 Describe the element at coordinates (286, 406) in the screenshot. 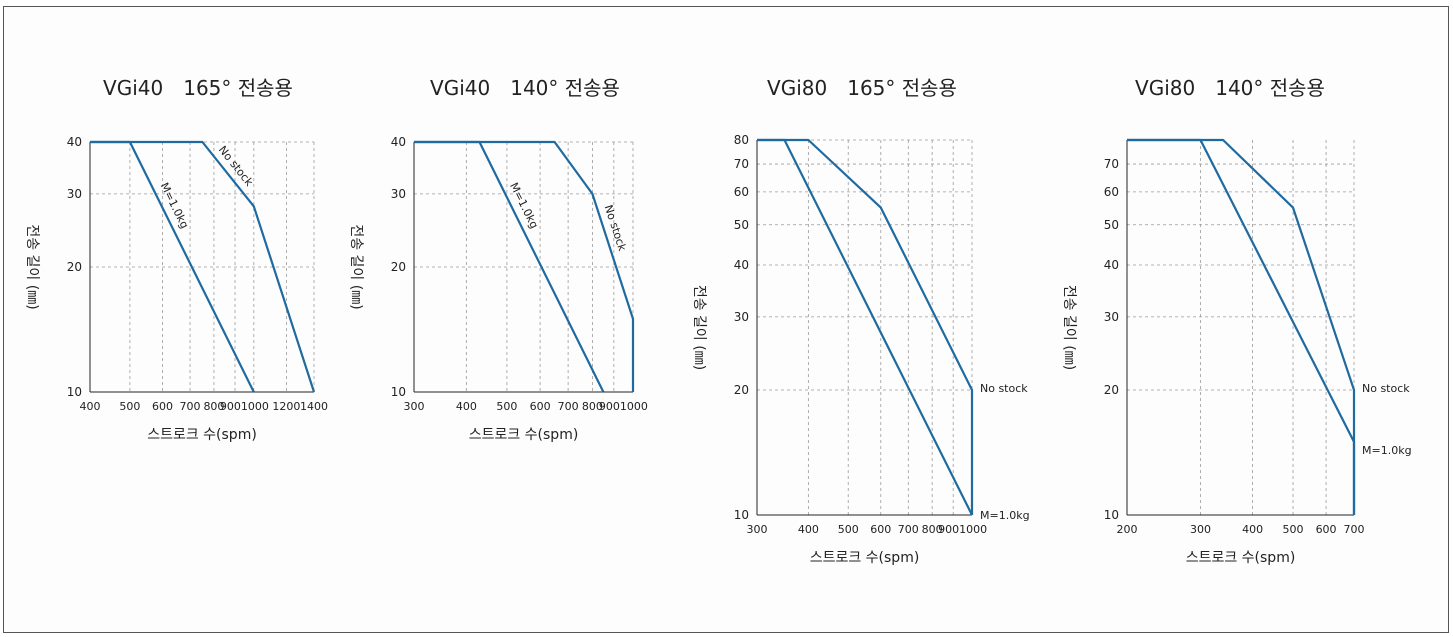

I see `x-tick-label: 1200` at that location.